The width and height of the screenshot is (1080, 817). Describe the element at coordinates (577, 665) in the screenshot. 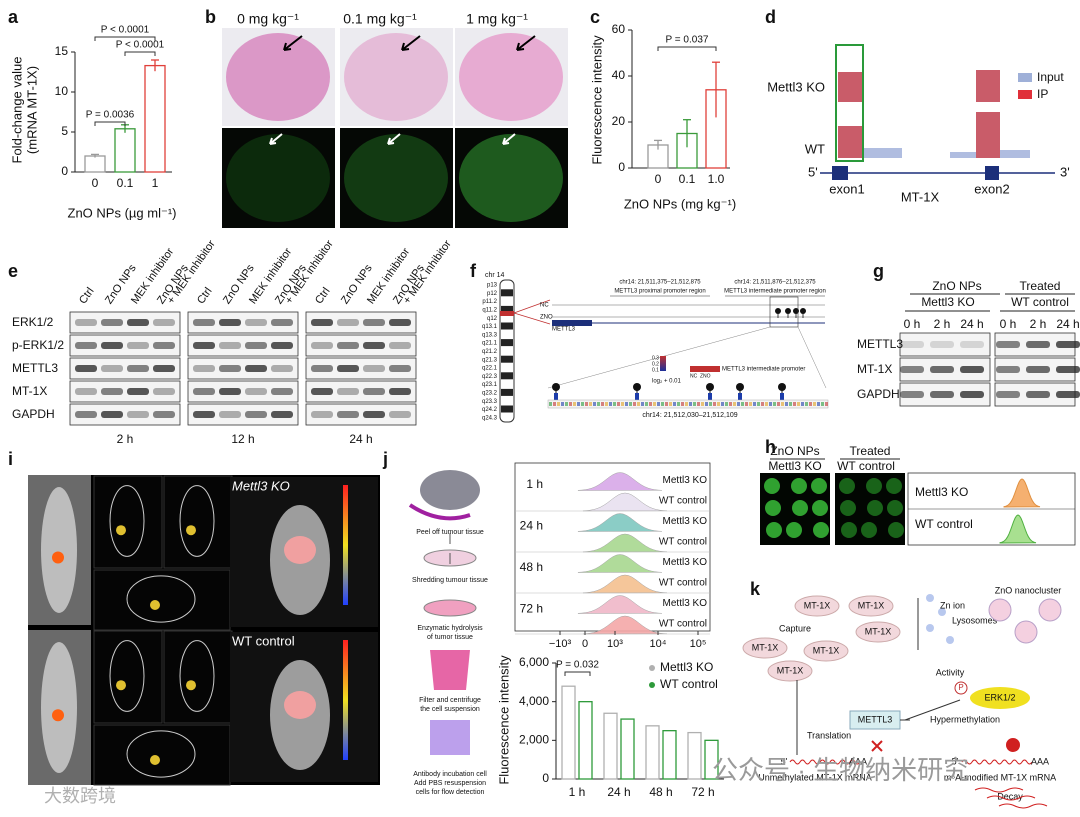

I see `annotation: P = 0.032` at that location.